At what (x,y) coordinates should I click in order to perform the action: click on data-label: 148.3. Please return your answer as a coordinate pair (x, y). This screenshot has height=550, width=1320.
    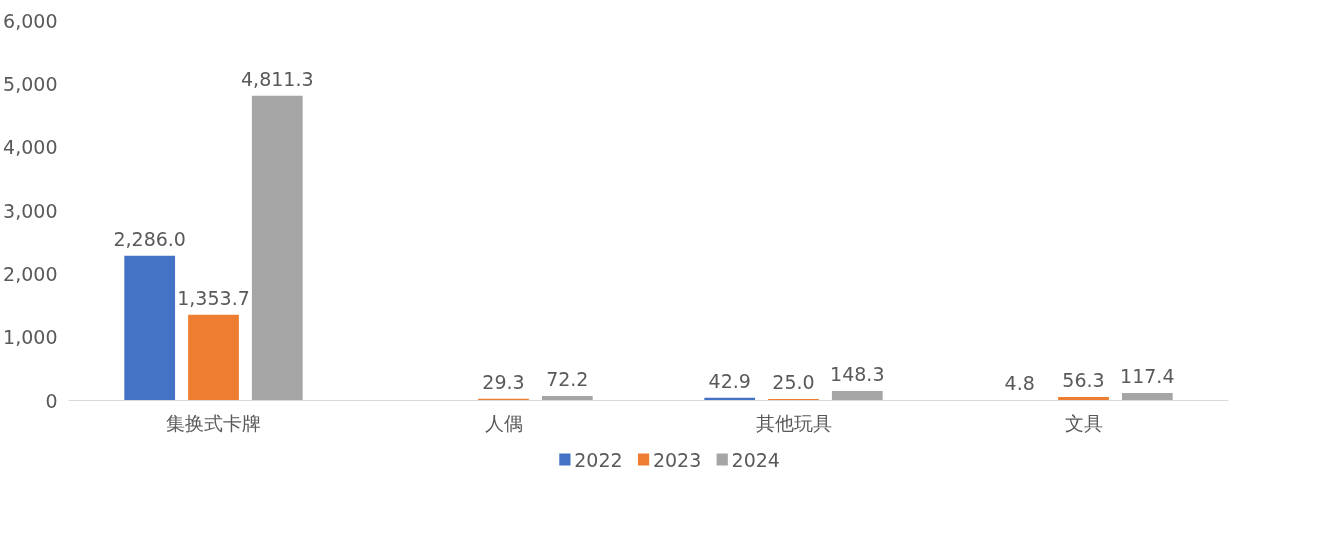
    Looking at the image, I should click on (857, 374).